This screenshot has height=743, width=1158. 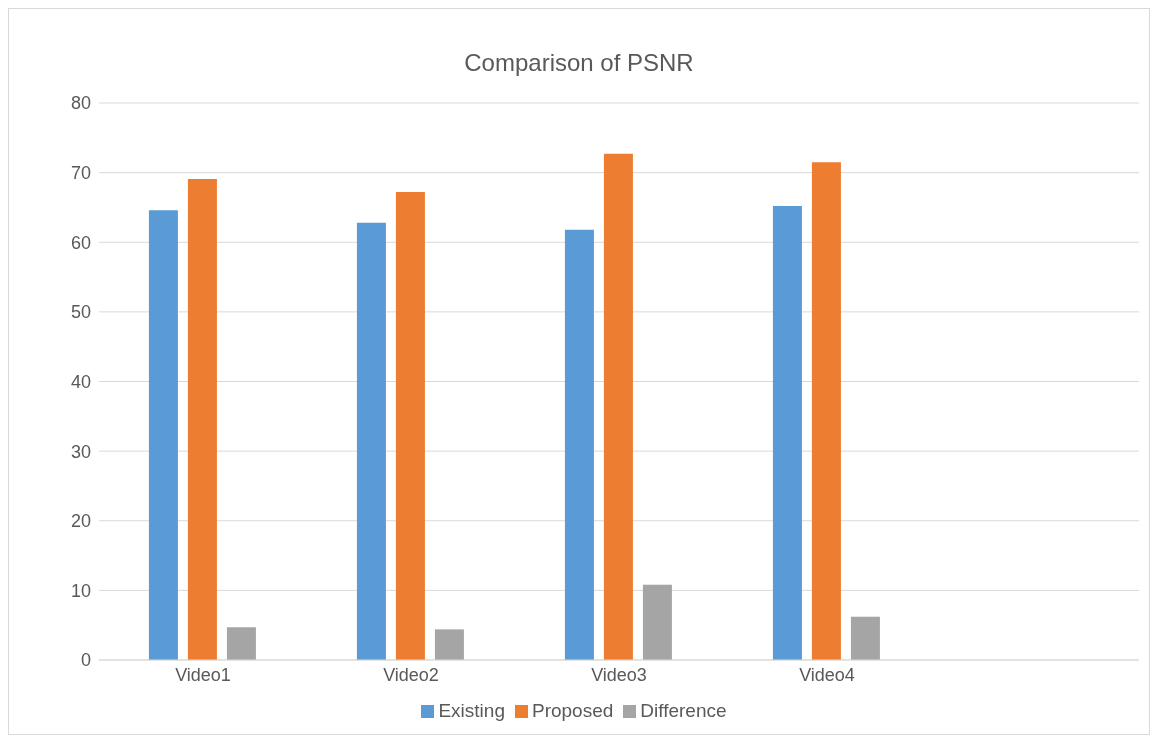 I want to click on y-tick-label: 10, so click(x=80, y=590).